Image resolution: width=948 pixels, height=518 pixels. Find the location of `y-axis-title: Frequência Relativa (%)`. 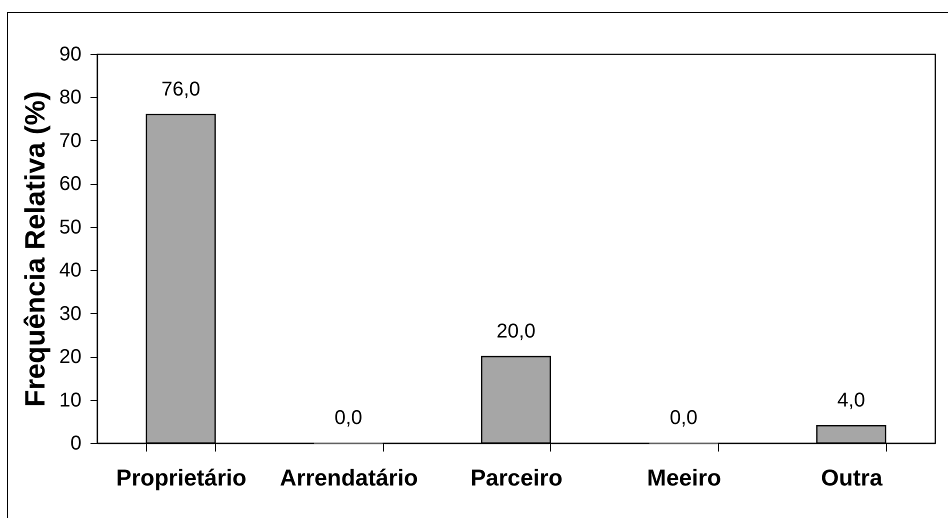

y-axis-title: Frequência Relativa (%) is located at coordinates (34, 249).